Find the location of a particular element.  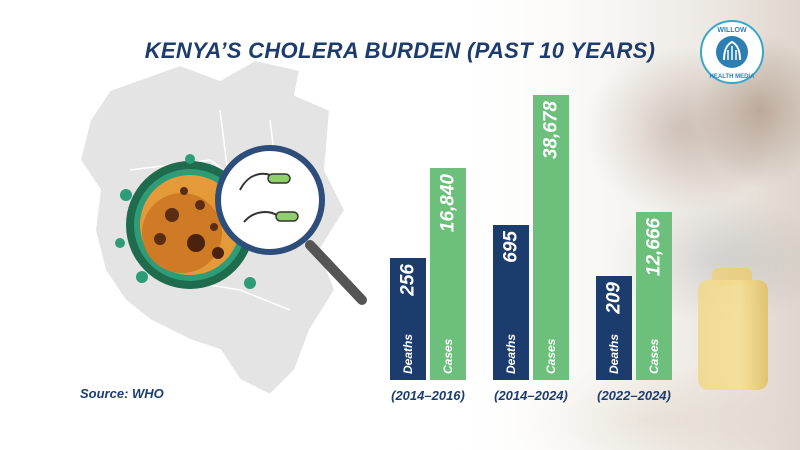

data-label-cases: 38,678 is located at coordinates (551, 130).